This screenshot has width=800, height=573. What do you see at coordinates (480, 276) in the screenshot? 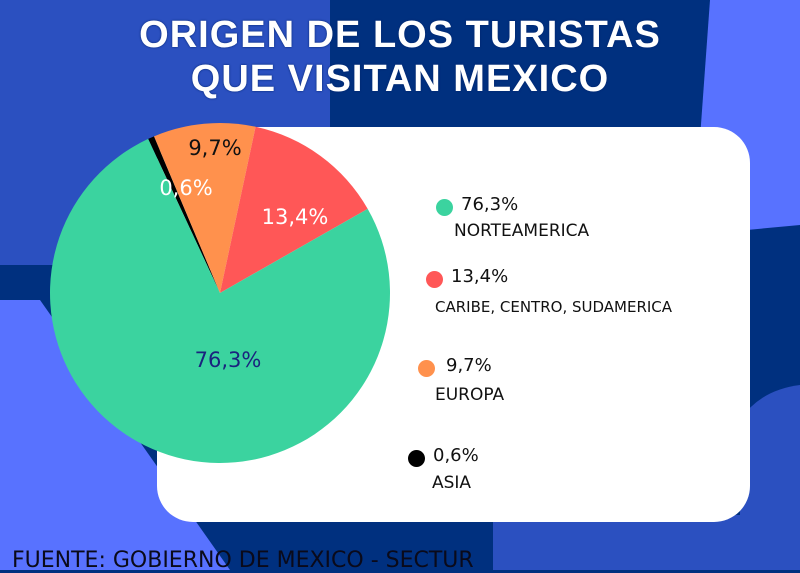
I see `legend-pct: 13,4%` at bounding box center [480, 276].